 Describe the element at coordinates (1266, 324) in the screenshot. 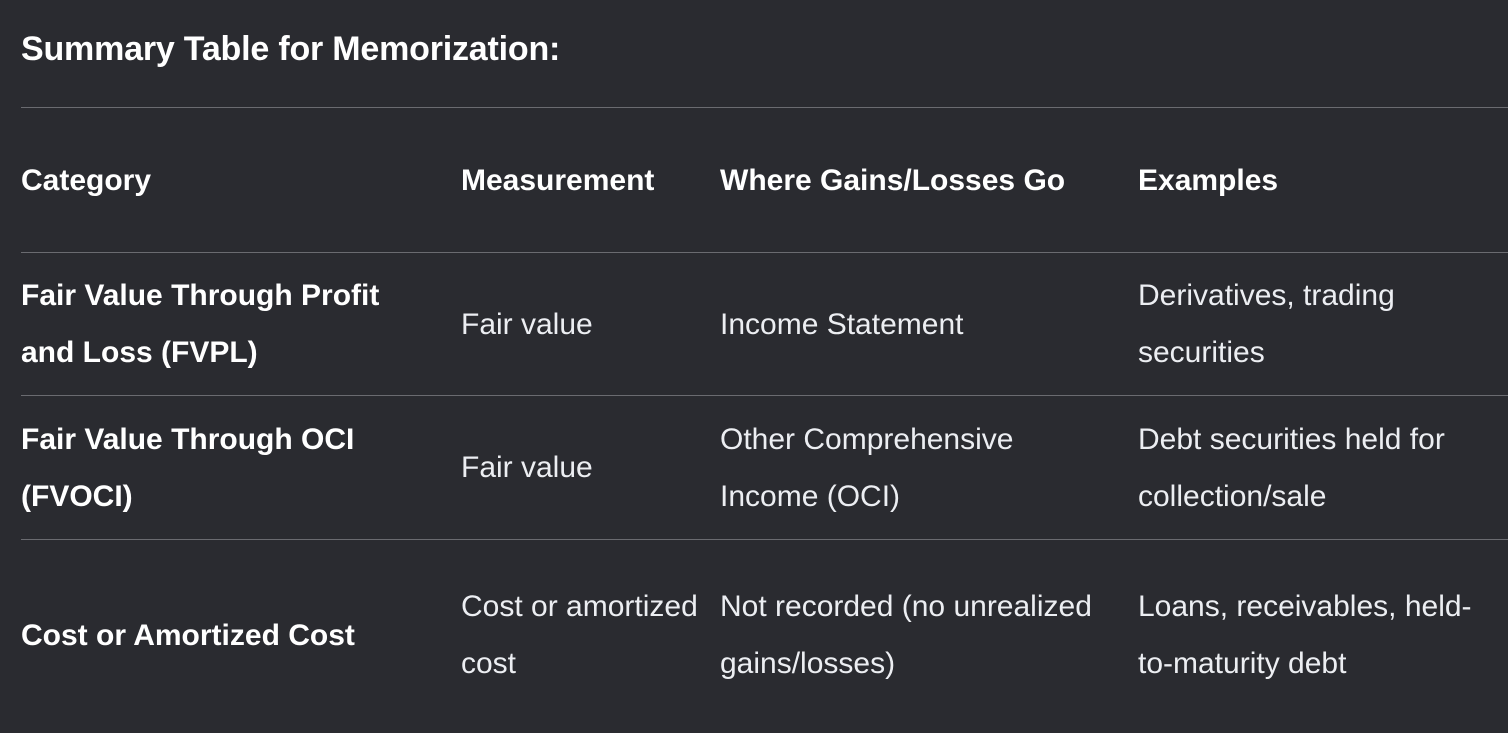

I see `cell-examples: Derivatives, trading securities` at that location.